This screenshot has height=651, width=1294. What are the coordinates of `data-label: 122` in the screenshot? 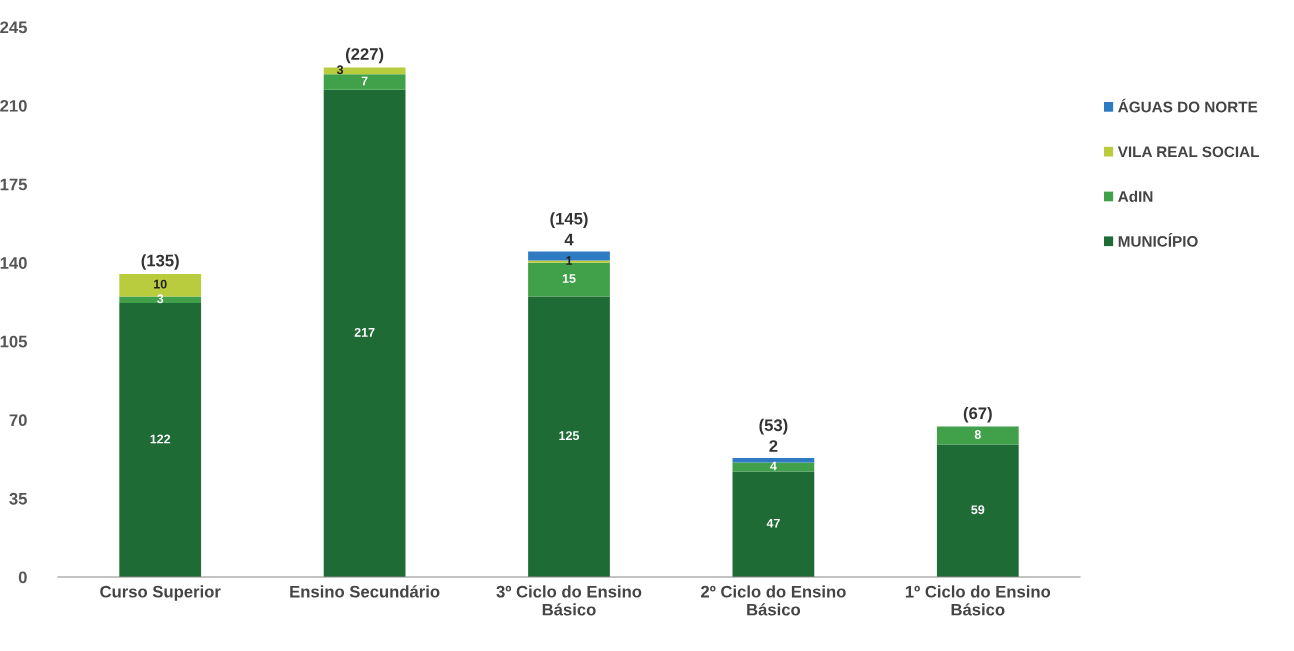 It's located at (160, 439).